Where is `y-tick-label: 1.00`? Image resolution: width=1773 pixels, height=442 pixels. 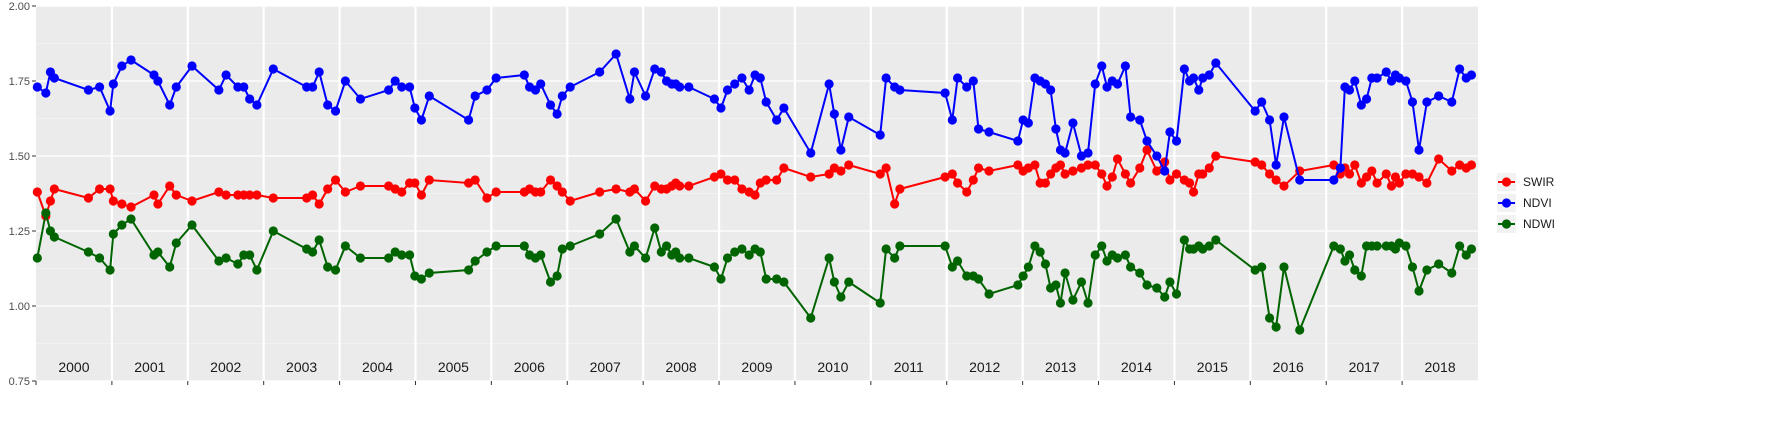
y-tick-label: 1.00 is located at coordinates (19, 307).